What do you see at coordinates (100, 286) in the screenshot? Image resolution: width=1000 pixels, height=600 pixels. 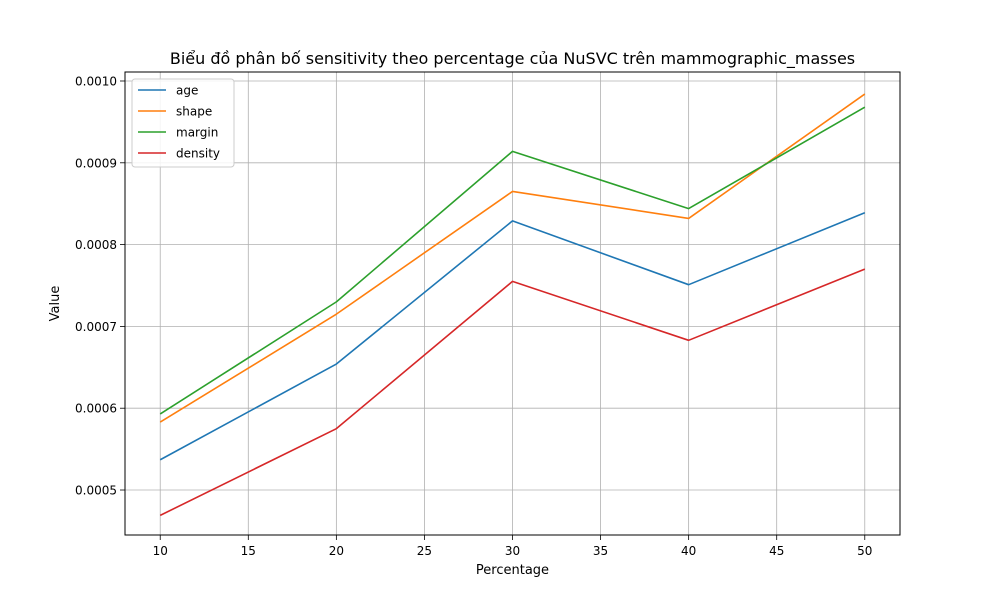 I see `y-axis-ticks: 0.0005 0.0006 0.0007 0.0008 0.0009 0.0010` at bounding box center [100, 286].